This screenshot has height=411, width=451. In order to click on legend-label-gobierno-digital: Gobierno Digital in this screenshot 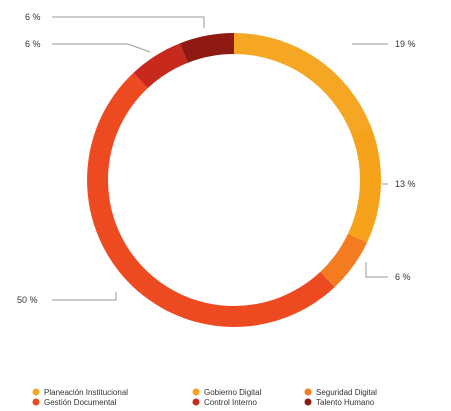, I will do `click(233, 392)`.